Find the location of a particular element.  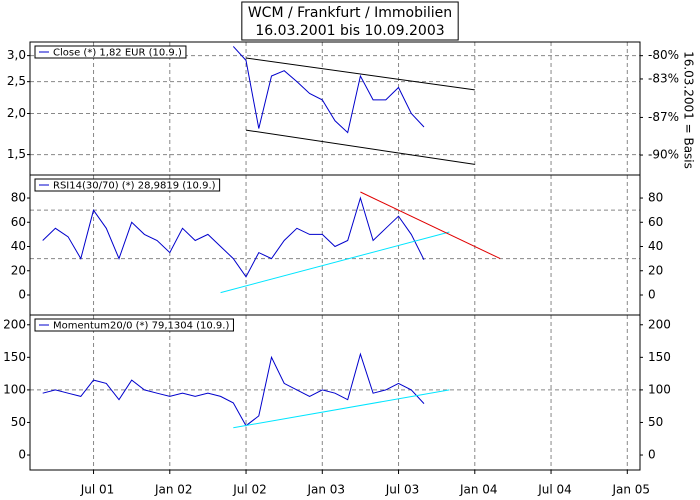

y-tick-label: 2,0 is located at coordinates (16, 113).